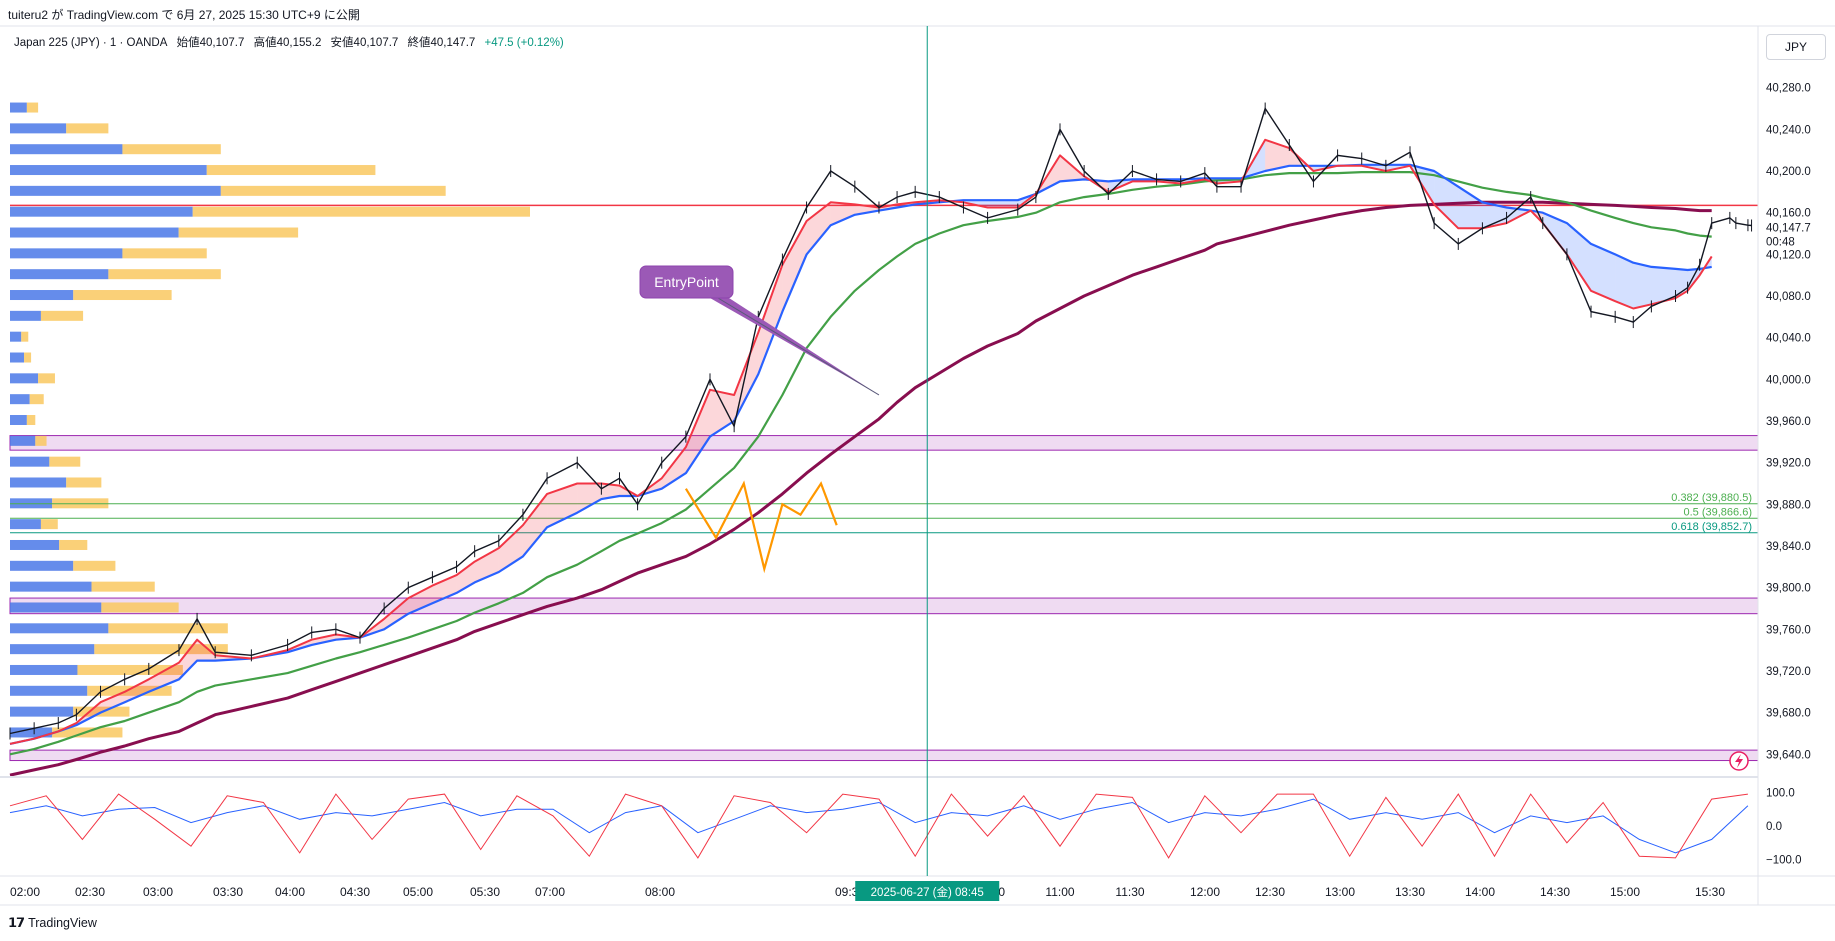 The image size is (1835, 941). I want to click on fib-level-label: 0.618 (39,852.7), so click(1711, 527).